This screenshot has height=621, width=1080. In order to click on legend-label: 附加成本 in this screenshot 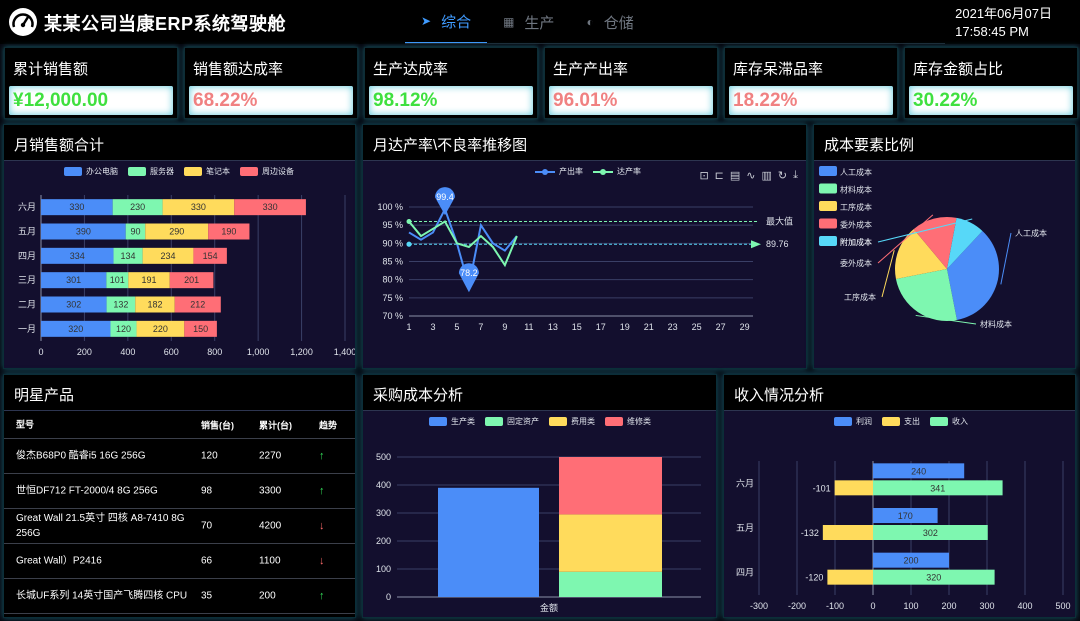, I will do `click(856, 242)`.